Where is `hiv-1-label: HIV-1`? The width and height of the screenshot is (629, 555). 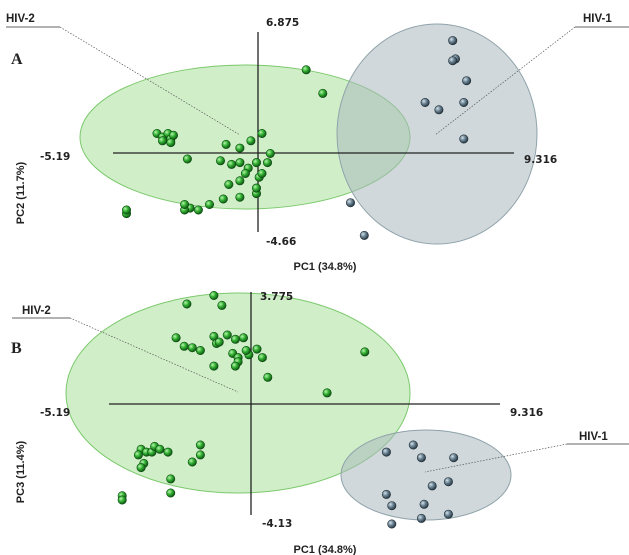 hiv-1-label: HIV-1 is located at coordinates (597, 19).